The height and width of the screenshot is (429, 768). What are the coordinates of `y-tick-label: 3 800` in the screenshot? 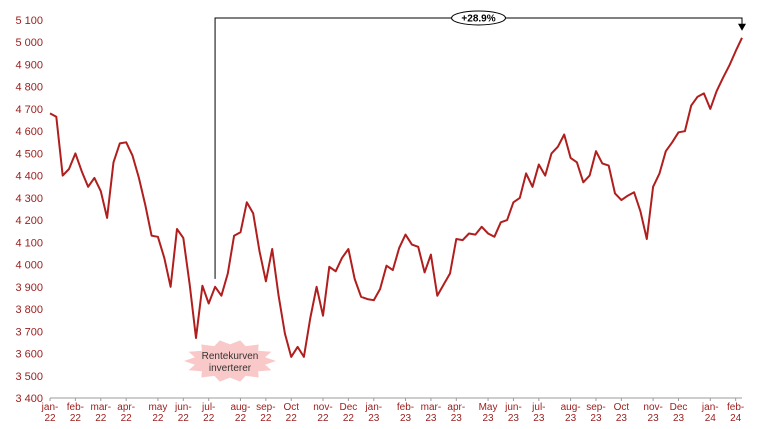 It's located at (29, 310).